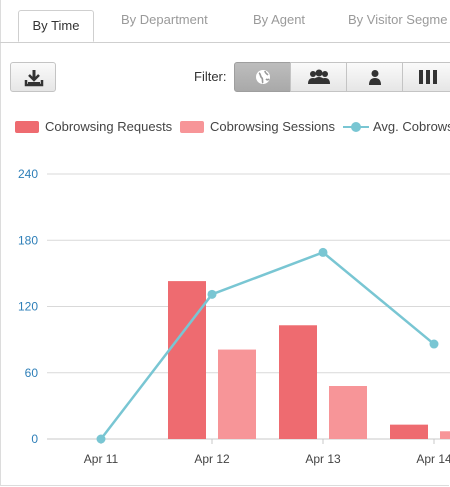  What do you see at coordinates (398, 19) in the screenshot?
I see `tab-by-visitor-segment: By Visitor Segme` at bounding box center [398, 19].